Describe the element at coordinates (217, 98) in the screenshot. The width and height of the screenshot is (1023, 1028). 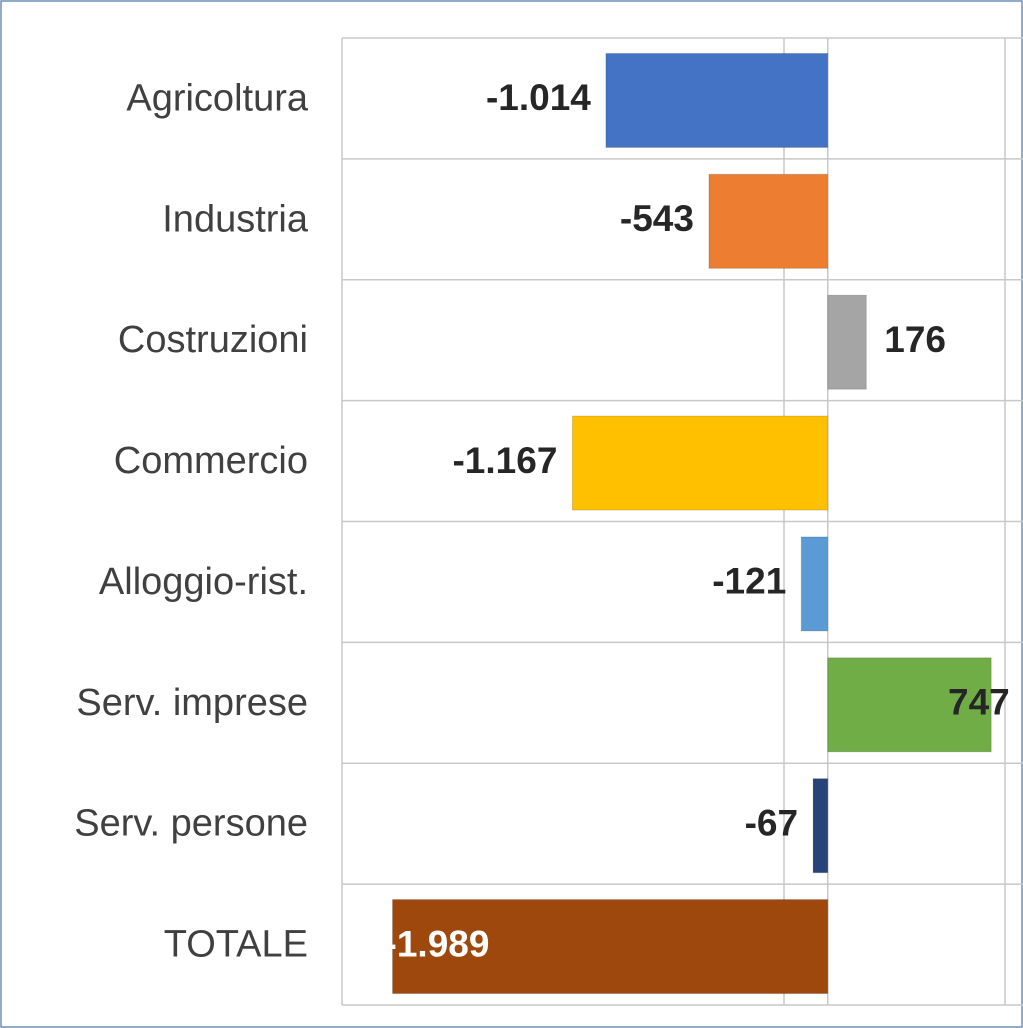
I see `y-tick-label: Agricoltura` at that location.